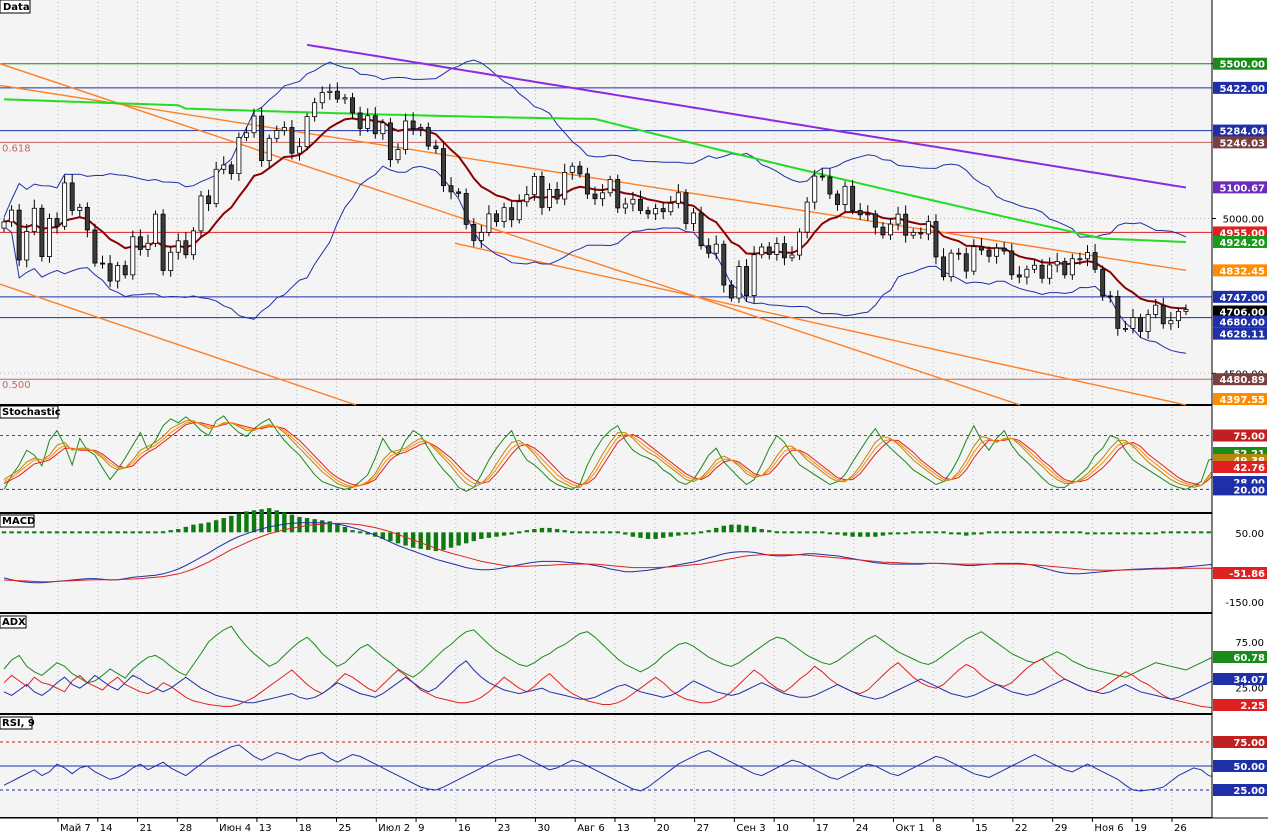  I want to click on time-tick-label: 18, so click(305, 828).